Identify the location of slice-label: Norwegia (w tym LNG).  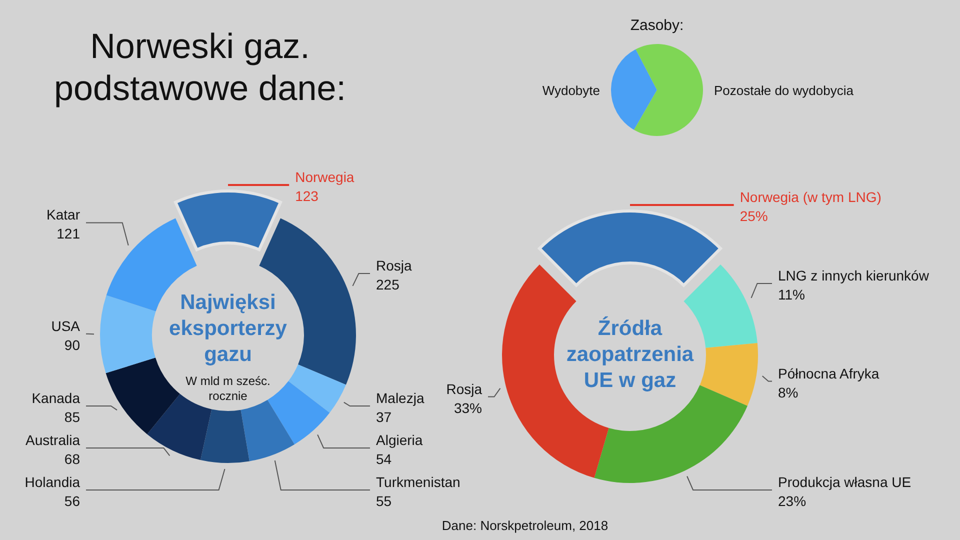
(811, 197).